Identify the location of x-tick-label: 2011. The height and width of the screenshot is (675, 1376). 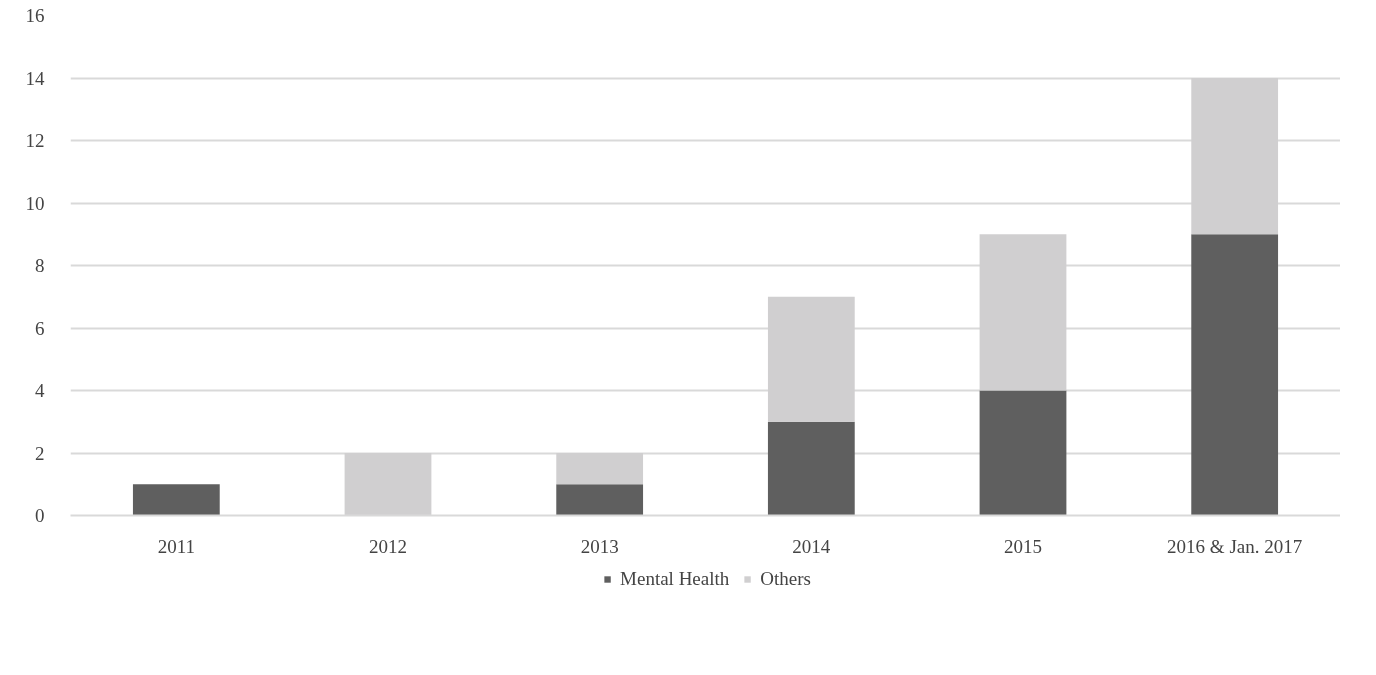
(176, 546).